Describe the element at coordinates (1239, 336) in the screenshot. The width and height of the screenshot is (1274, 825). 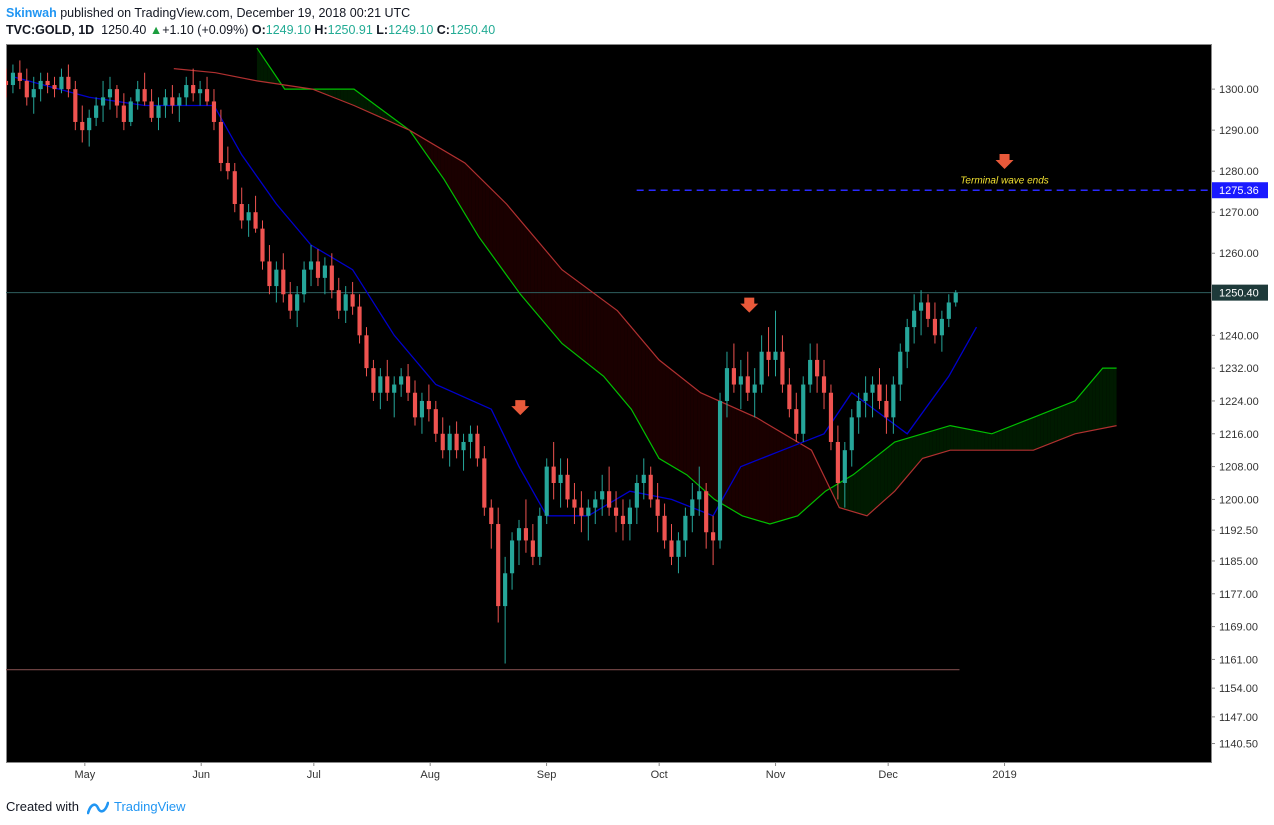
I see `y-tick-label: 1240.00` at that location.